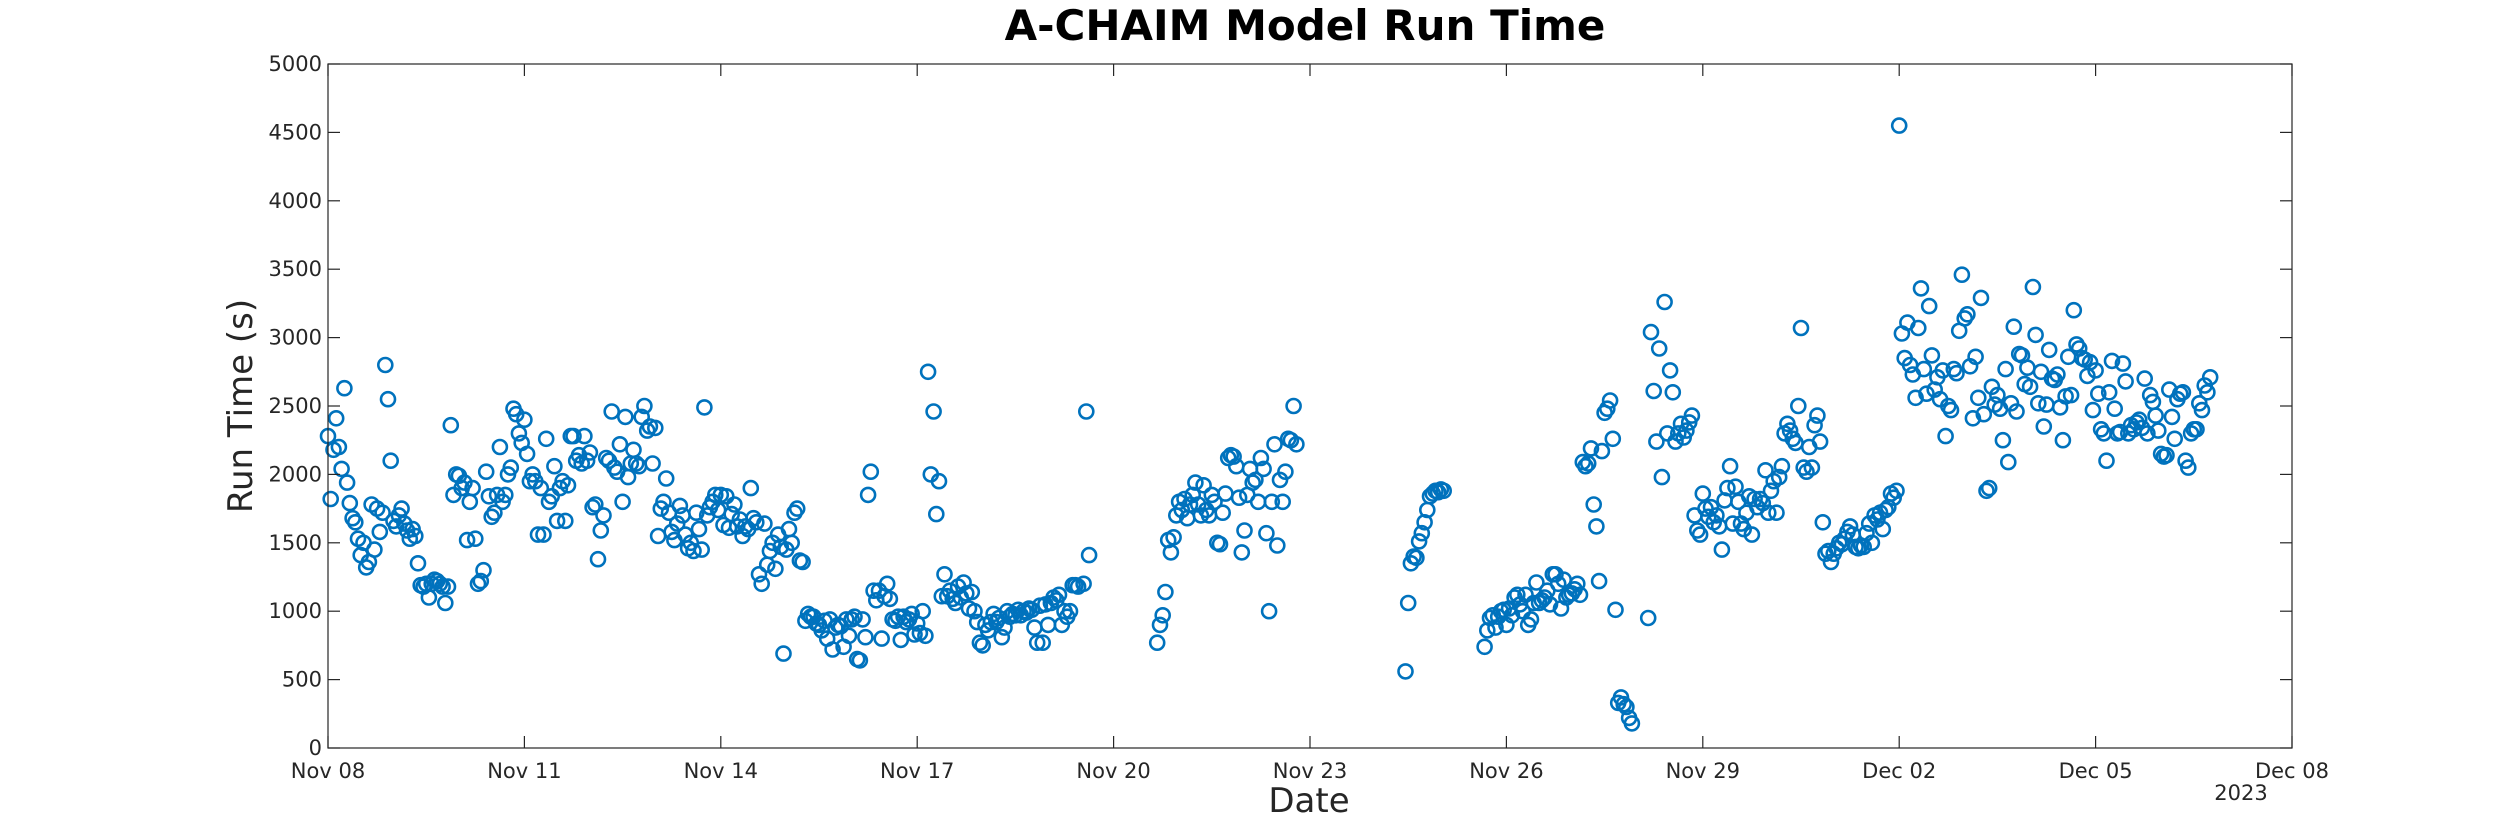 The height and width of the screenshot is (833, 2500). I want to click on y-tick-label: 3000, so click(295, 338).